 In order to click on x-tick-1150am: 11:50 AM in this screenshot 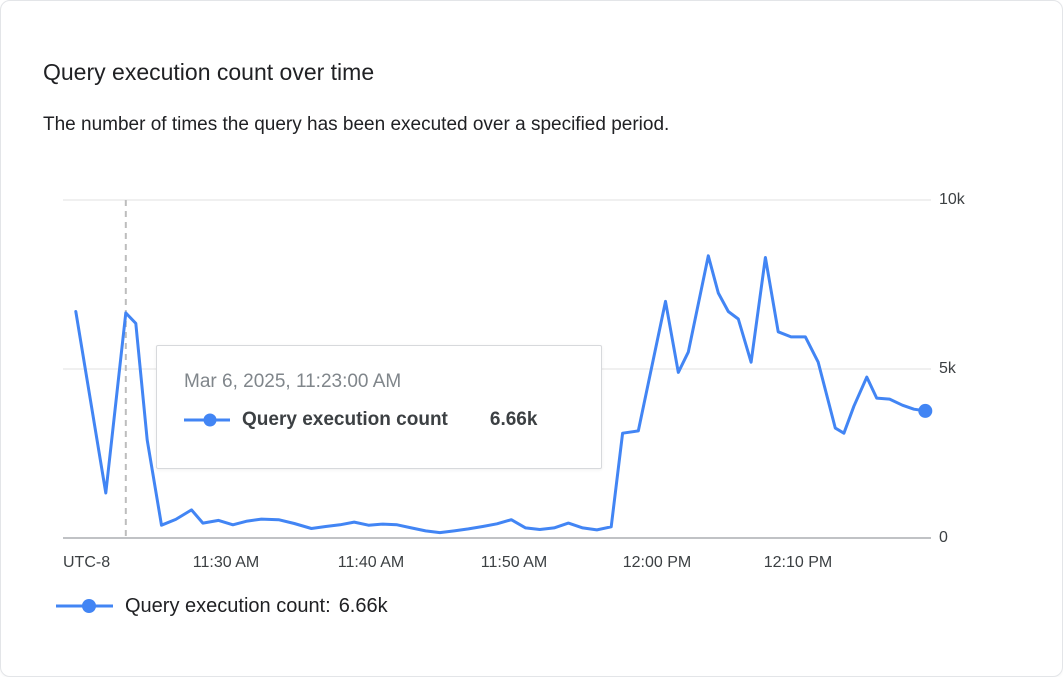, I will do `click(514, 562)`.